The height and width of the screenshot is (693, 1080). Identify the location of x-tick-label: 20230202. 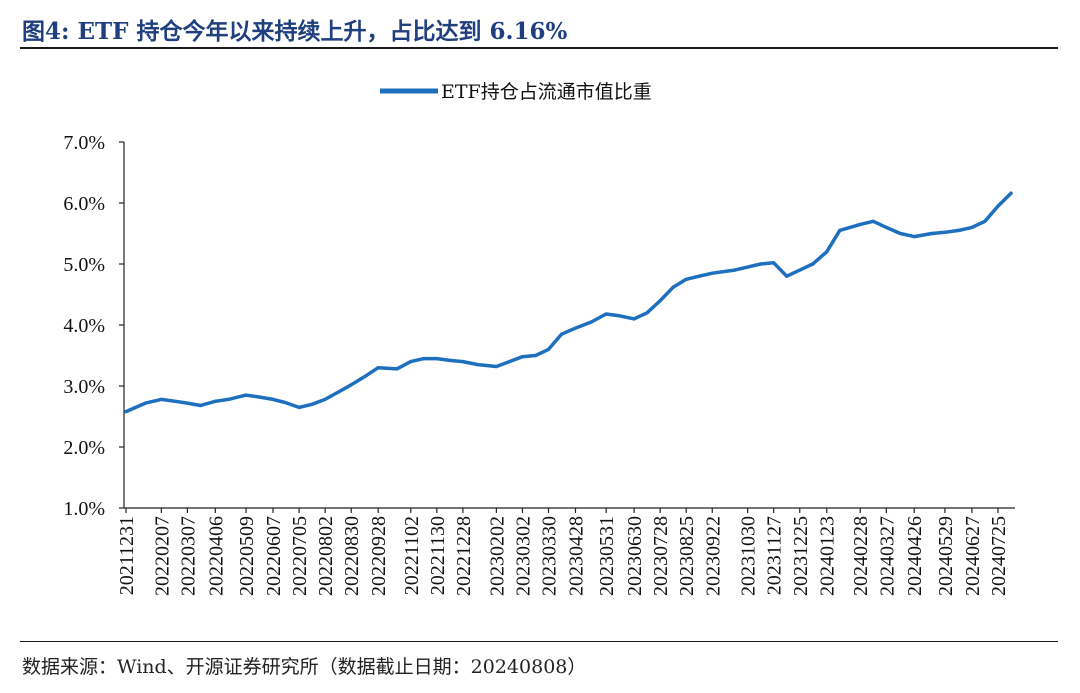
(497, 556).